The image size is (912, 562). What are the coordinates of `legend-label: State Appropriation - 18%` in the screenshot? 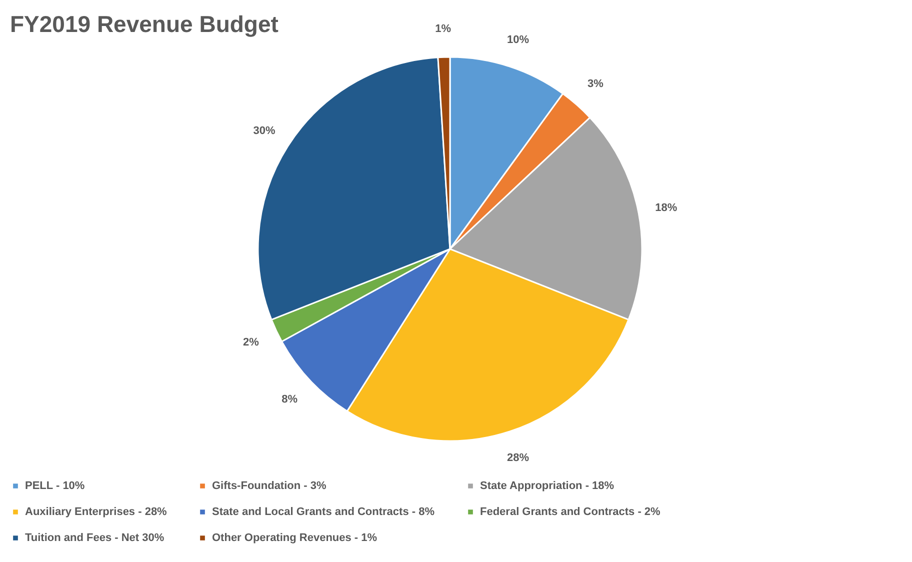 It's located at (547, 486).